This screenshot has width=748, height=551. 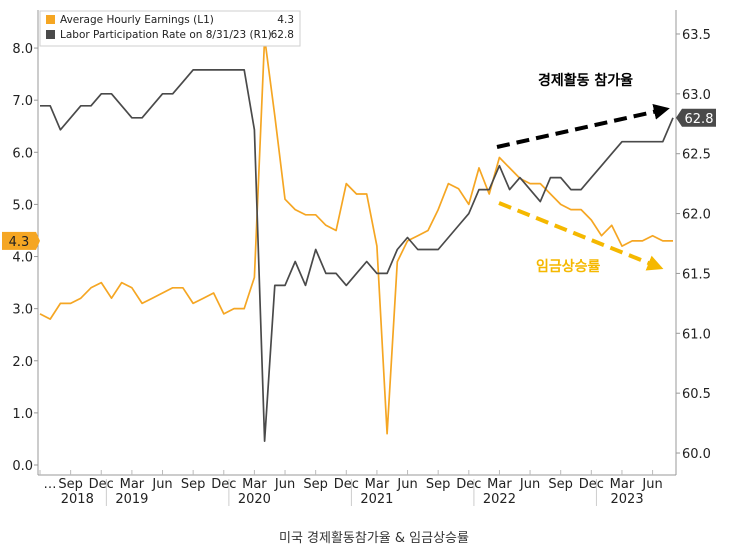 What do you see at coordinates (22, 414) in the screenshot?
I see `left-tick-label: 1.0` at bounding box center [22, 414].